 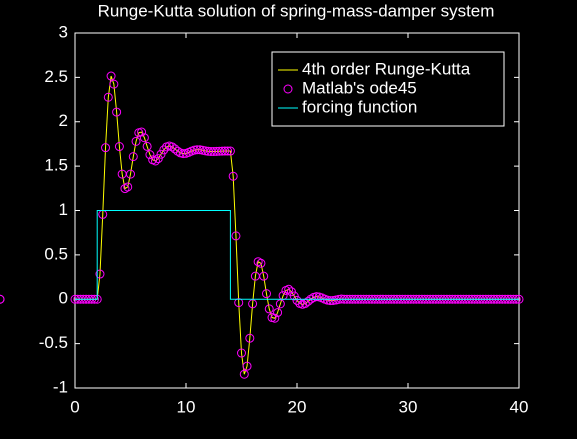 What do you see at coordinates (408, 406) in the screenshot?
I see `x-tick-label: 30` at bounding box center [408, 406].